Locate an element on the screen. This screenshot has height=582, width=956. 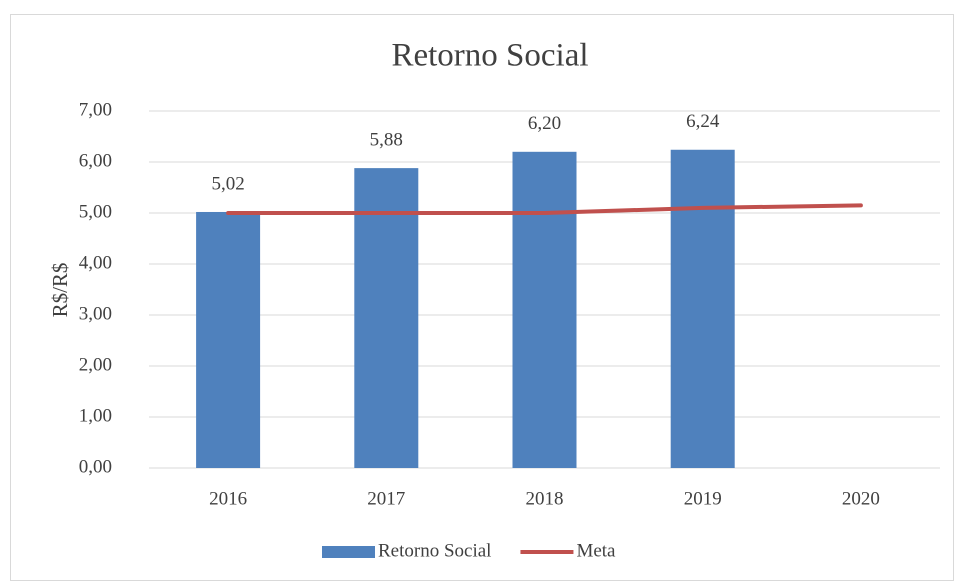
x-tick-label: 2018 is located at coordinates (545, 498).